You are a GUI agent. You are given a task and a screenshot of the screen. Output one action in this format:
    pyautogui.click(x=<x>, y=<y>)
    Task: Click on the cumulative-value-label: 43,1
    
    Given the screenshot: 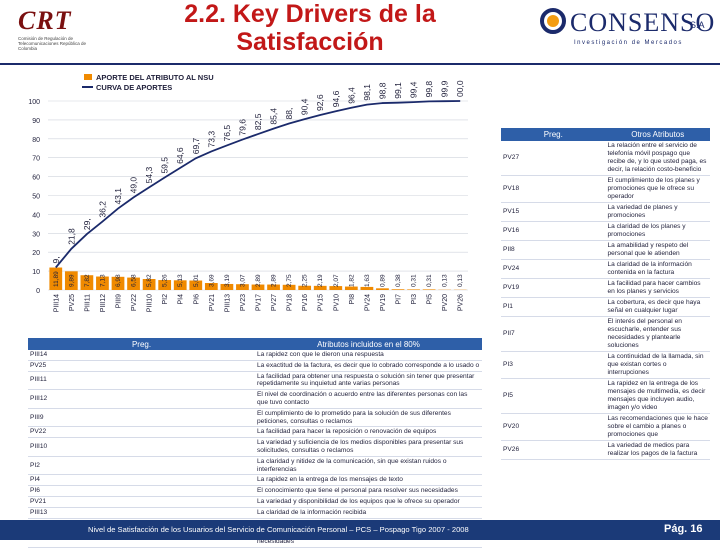 What is the action you would take?
    pyautogui.click(x=118, y=196)
    